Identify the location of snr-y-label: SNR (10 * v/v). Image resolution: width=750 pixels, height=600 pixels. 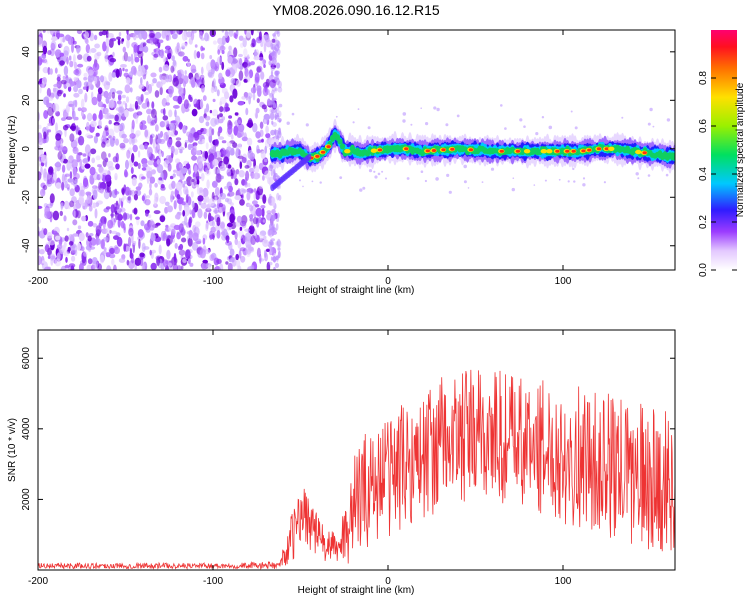
(12, 450).